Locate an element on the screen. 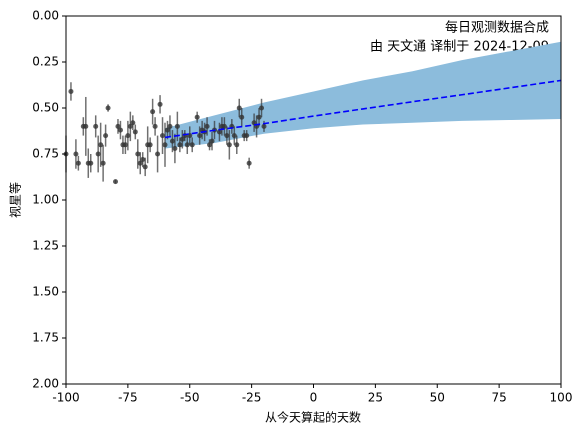  y-tick-label: 2.00 is located at coordinates (45, 384).